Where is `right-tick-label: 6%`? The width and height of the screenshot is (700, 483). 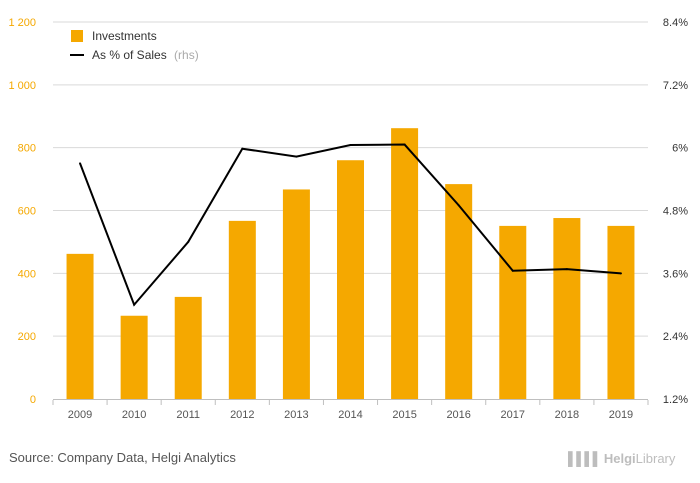
right-tick-label: 6% is located at coordinates (680, 149).